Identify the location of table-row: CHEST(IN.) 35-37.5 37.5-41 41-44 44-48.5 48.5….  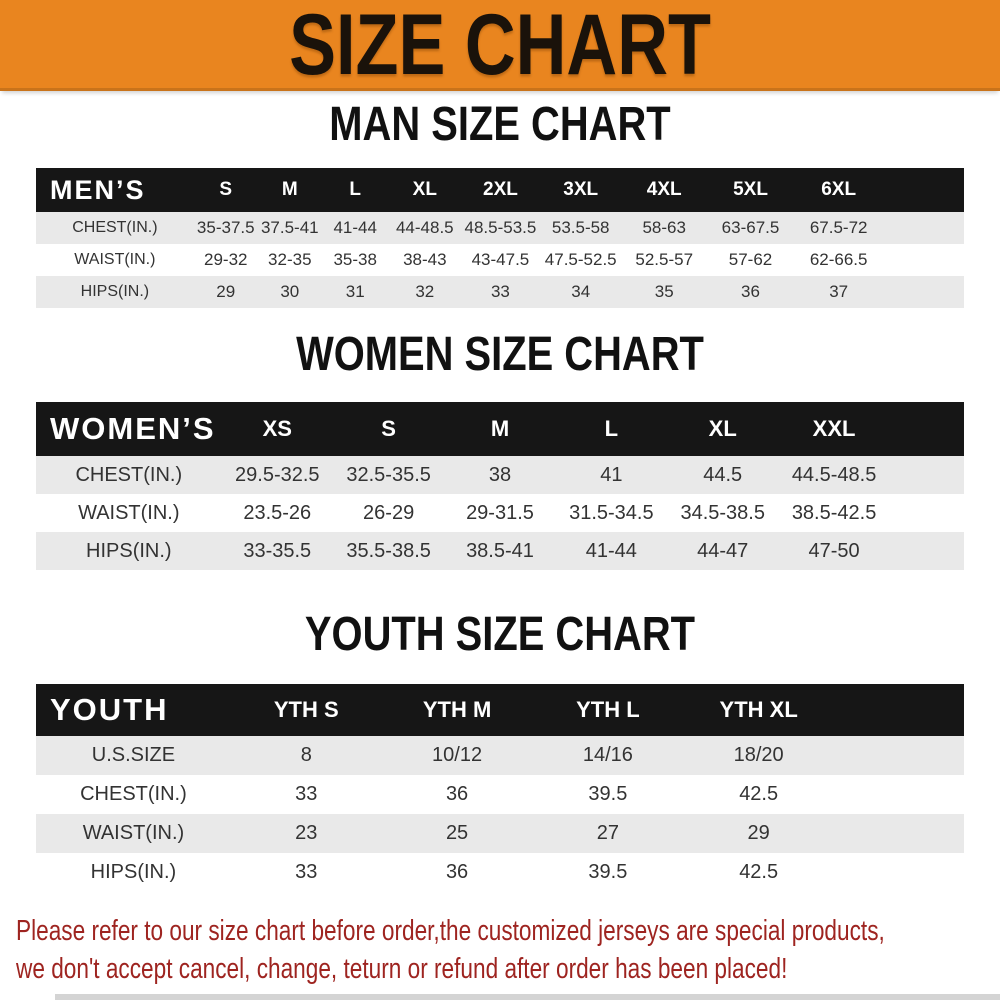
(500, 228).